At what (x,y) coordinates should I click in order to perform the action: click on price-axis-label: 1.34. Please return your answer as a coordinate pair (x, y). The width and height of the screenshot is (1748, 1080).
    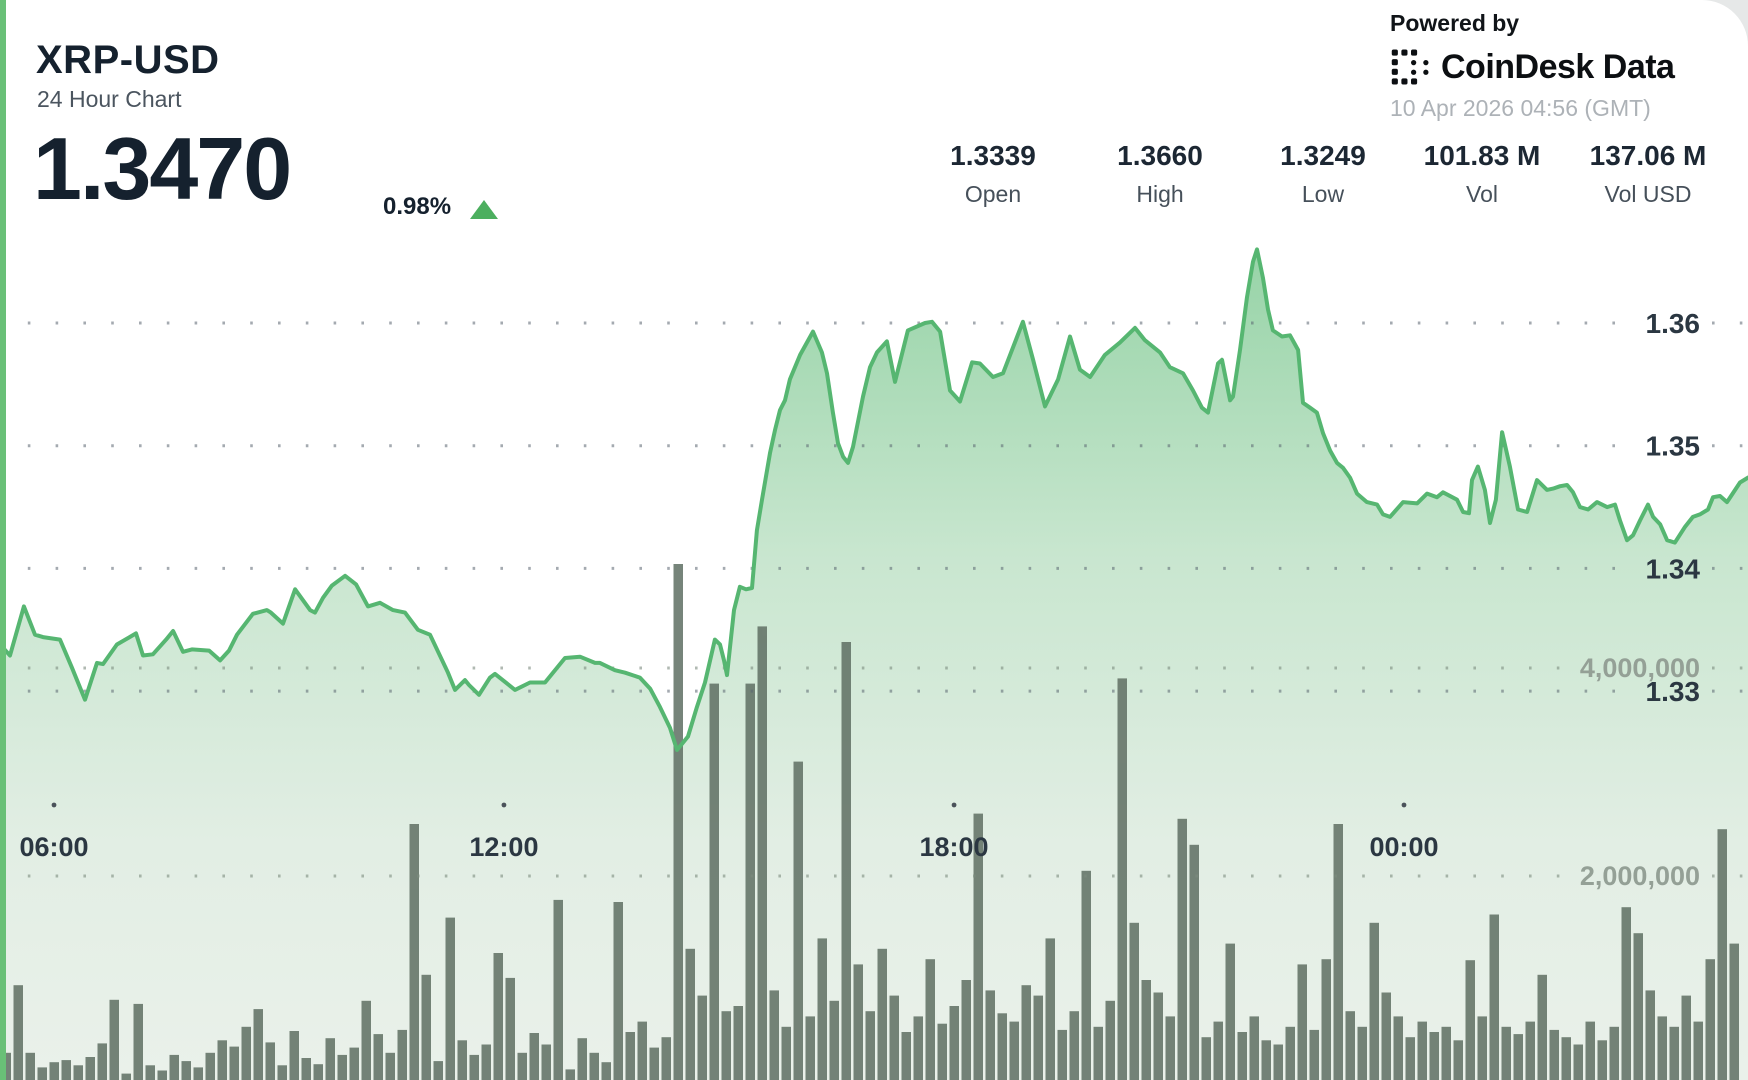
    Looking at the image, I should click on (1673, 568).